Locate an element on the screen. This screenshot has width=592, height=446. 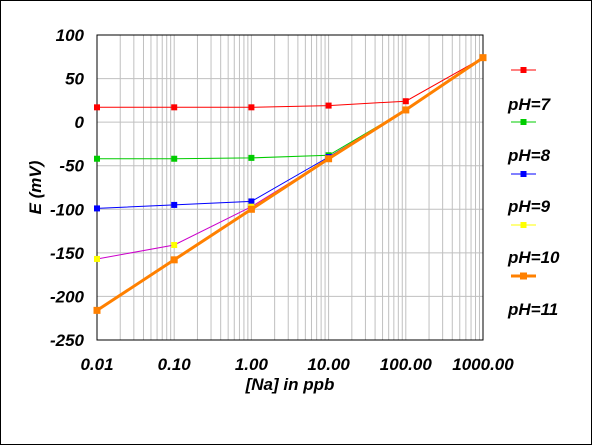
legend-entry-pH=8: pH=8 is located at coordinates (529, 142).